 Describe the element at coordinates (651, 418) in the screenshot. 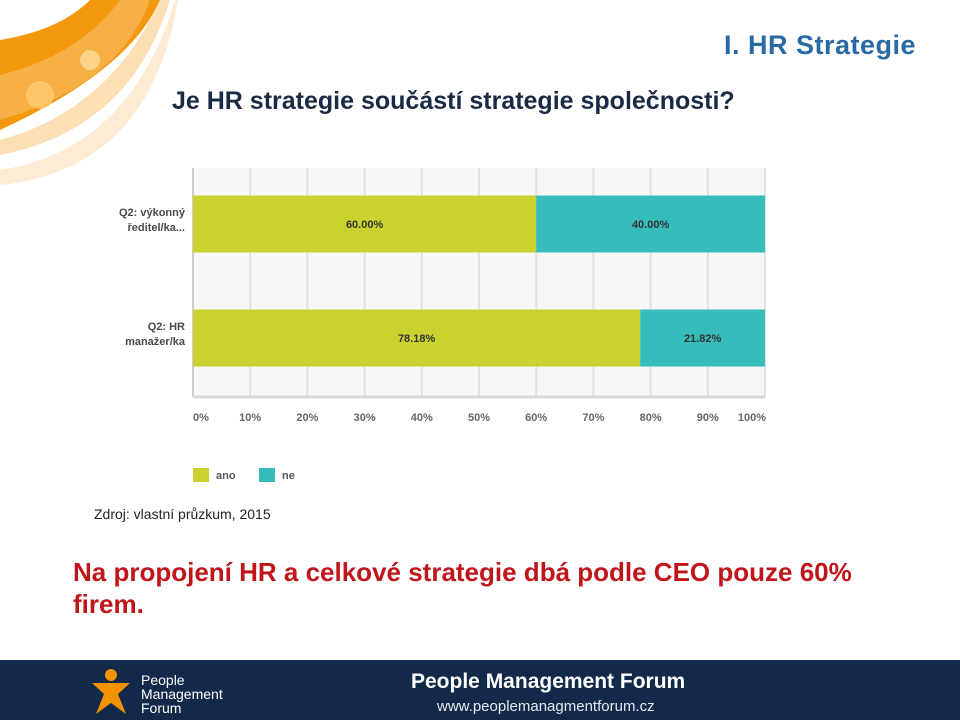

I see `x-tick-label: 80%` at that location.